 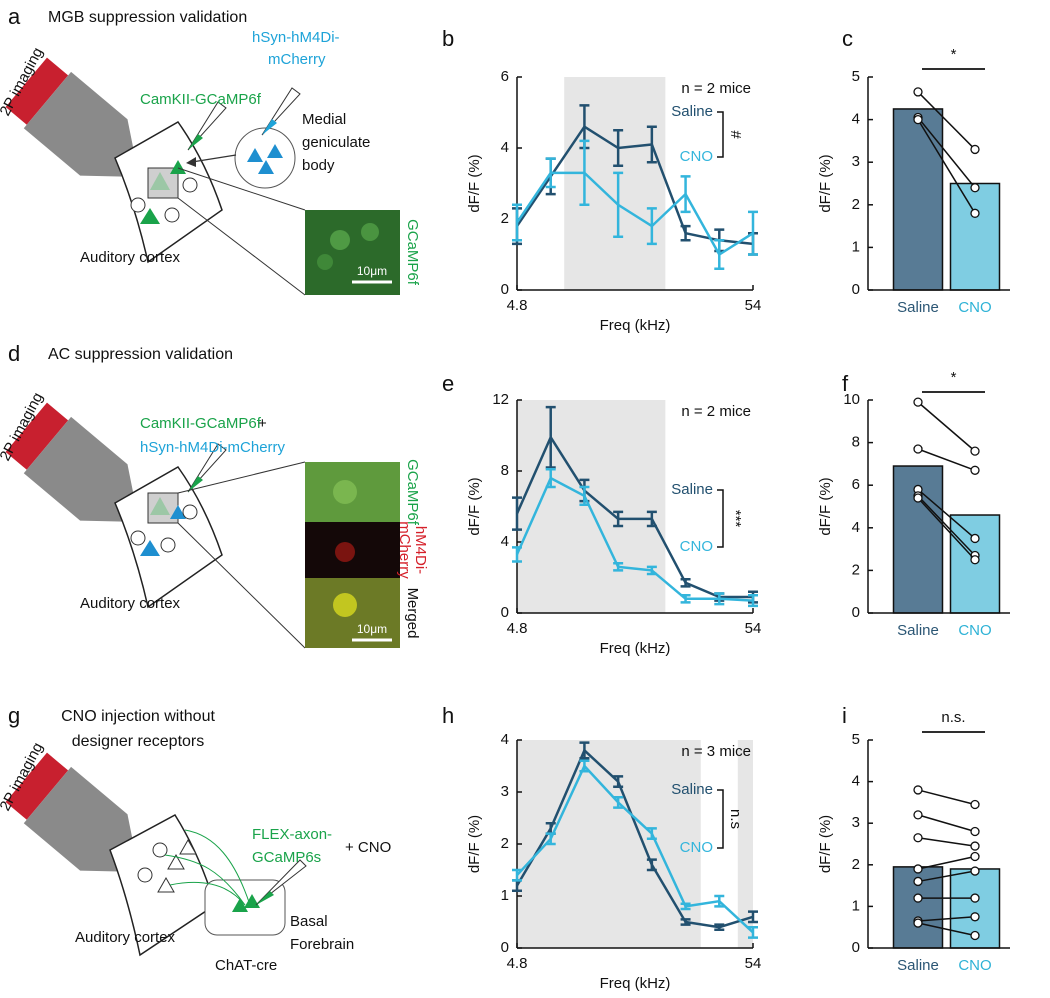 I want to click on arrow-head, so click(x=191, y=162).